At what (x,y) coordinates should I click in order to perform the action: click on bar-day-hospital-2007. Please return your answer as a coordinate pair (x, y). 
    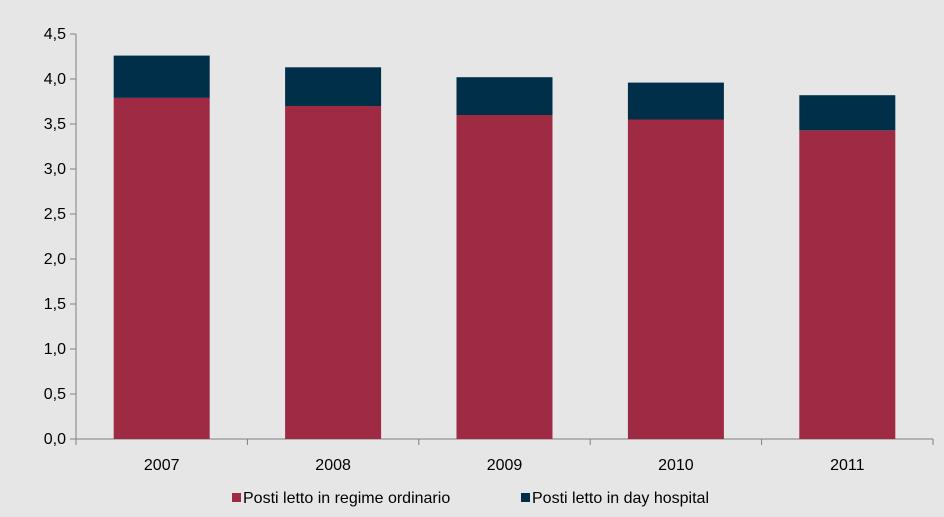
    Looking at the image, I should click on (161, 76).